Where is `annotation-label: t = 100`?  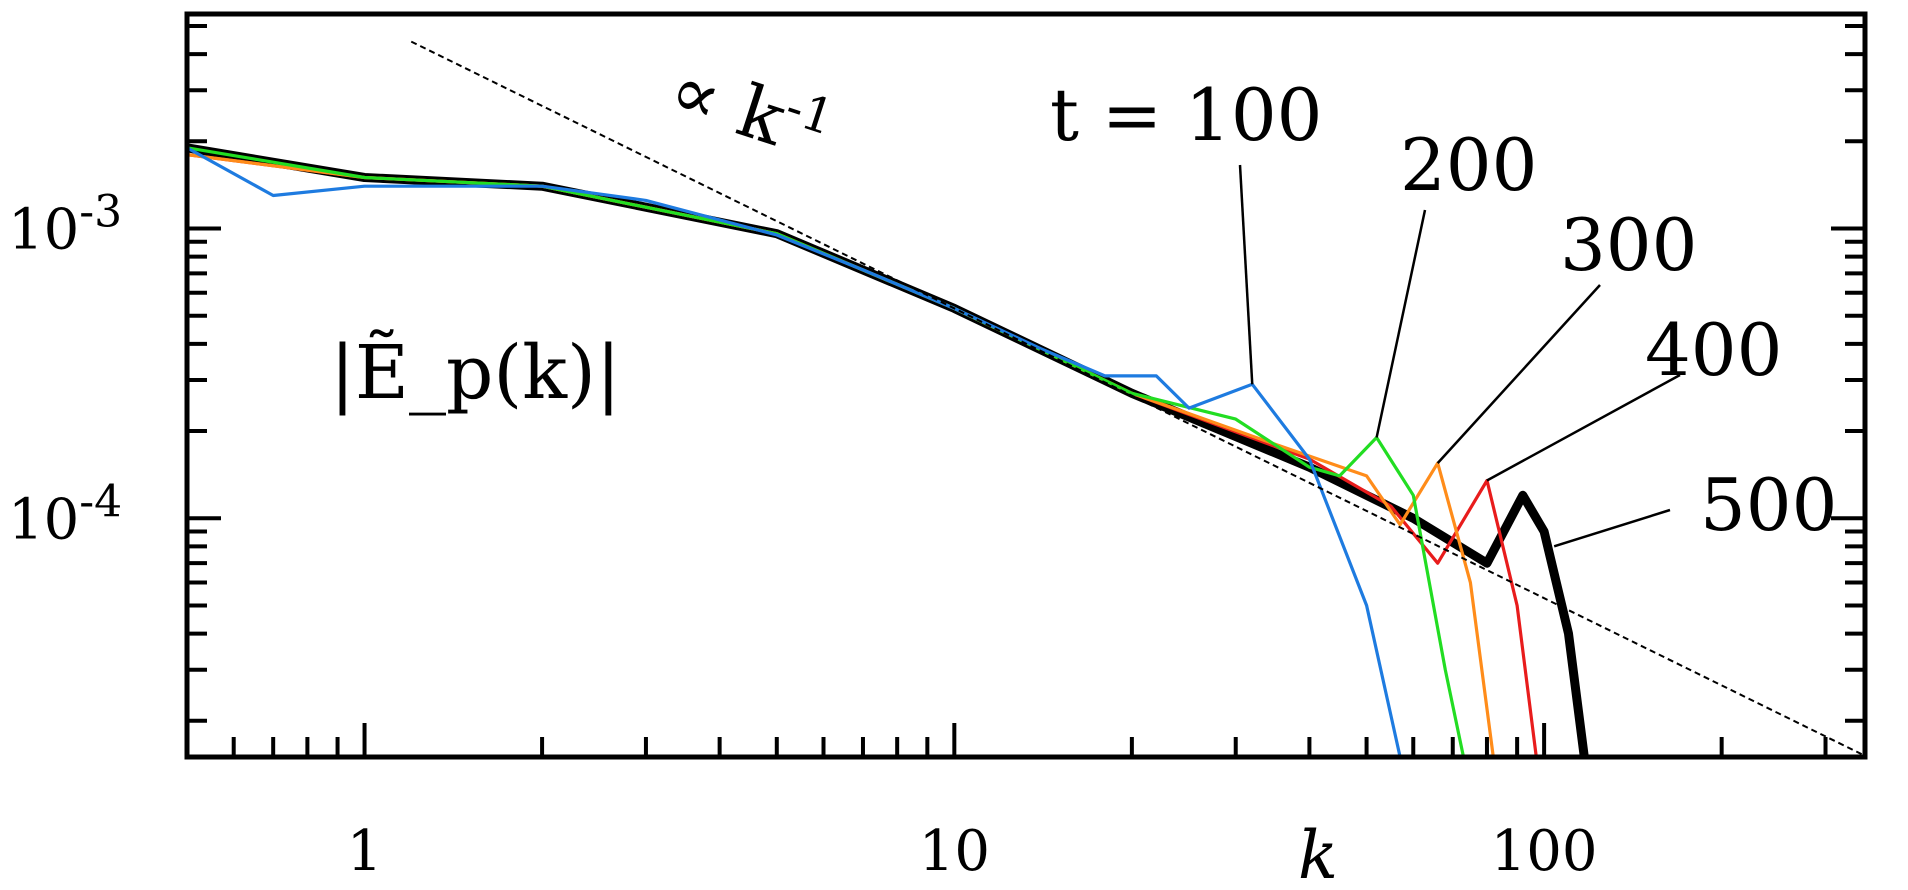
annotation-label: t = 100 is located at coordinates (1186, 115).